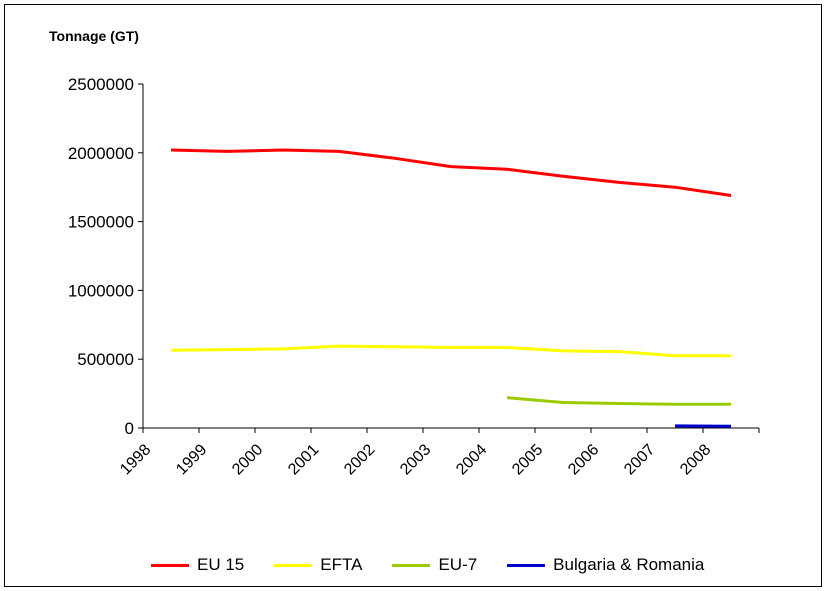  I want to click on legend: EU 15 EFTA EU-7 Bulgaria & Romania, so click(442, 565).